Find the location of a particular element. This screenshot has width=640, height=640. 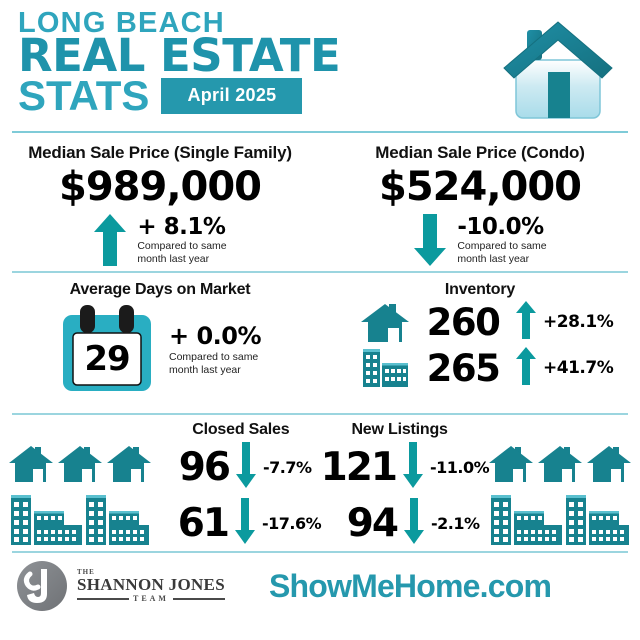

icon-group-left is located at coordinates (80, 495).